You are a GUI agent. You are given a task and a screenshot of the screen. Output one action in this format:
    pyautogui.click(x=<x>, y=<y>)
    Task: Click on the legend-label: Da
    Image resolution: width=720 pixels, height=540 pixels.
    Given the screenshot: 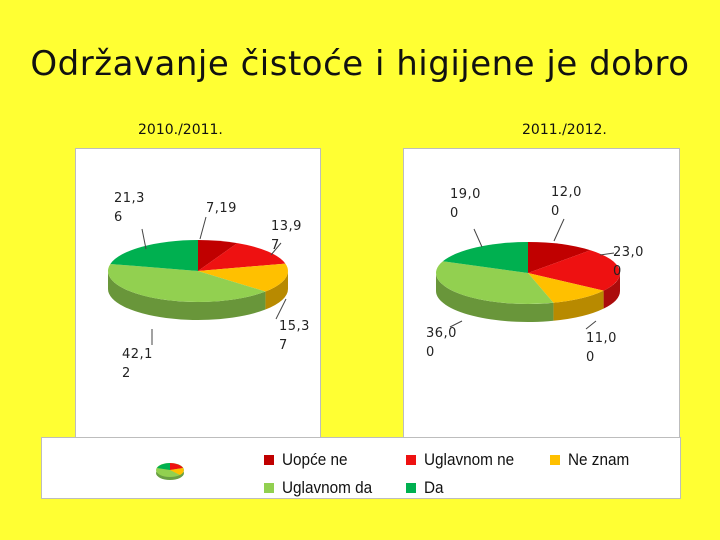 What is the action you would take?
    pyautogui.click(x=434, y=487)
    